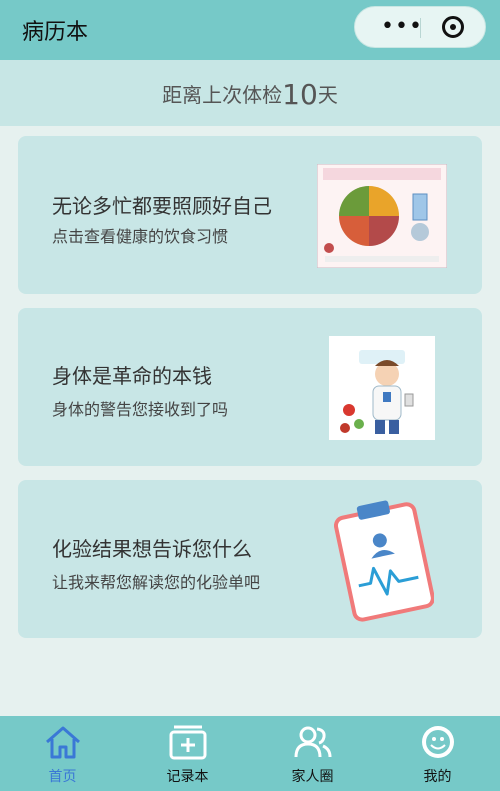 This screenshot has height=791, width=500. What do you see at coordinates (55, 32) in the screenshot?
I see `page-title: 病历本` at bounding box center [55, 32].